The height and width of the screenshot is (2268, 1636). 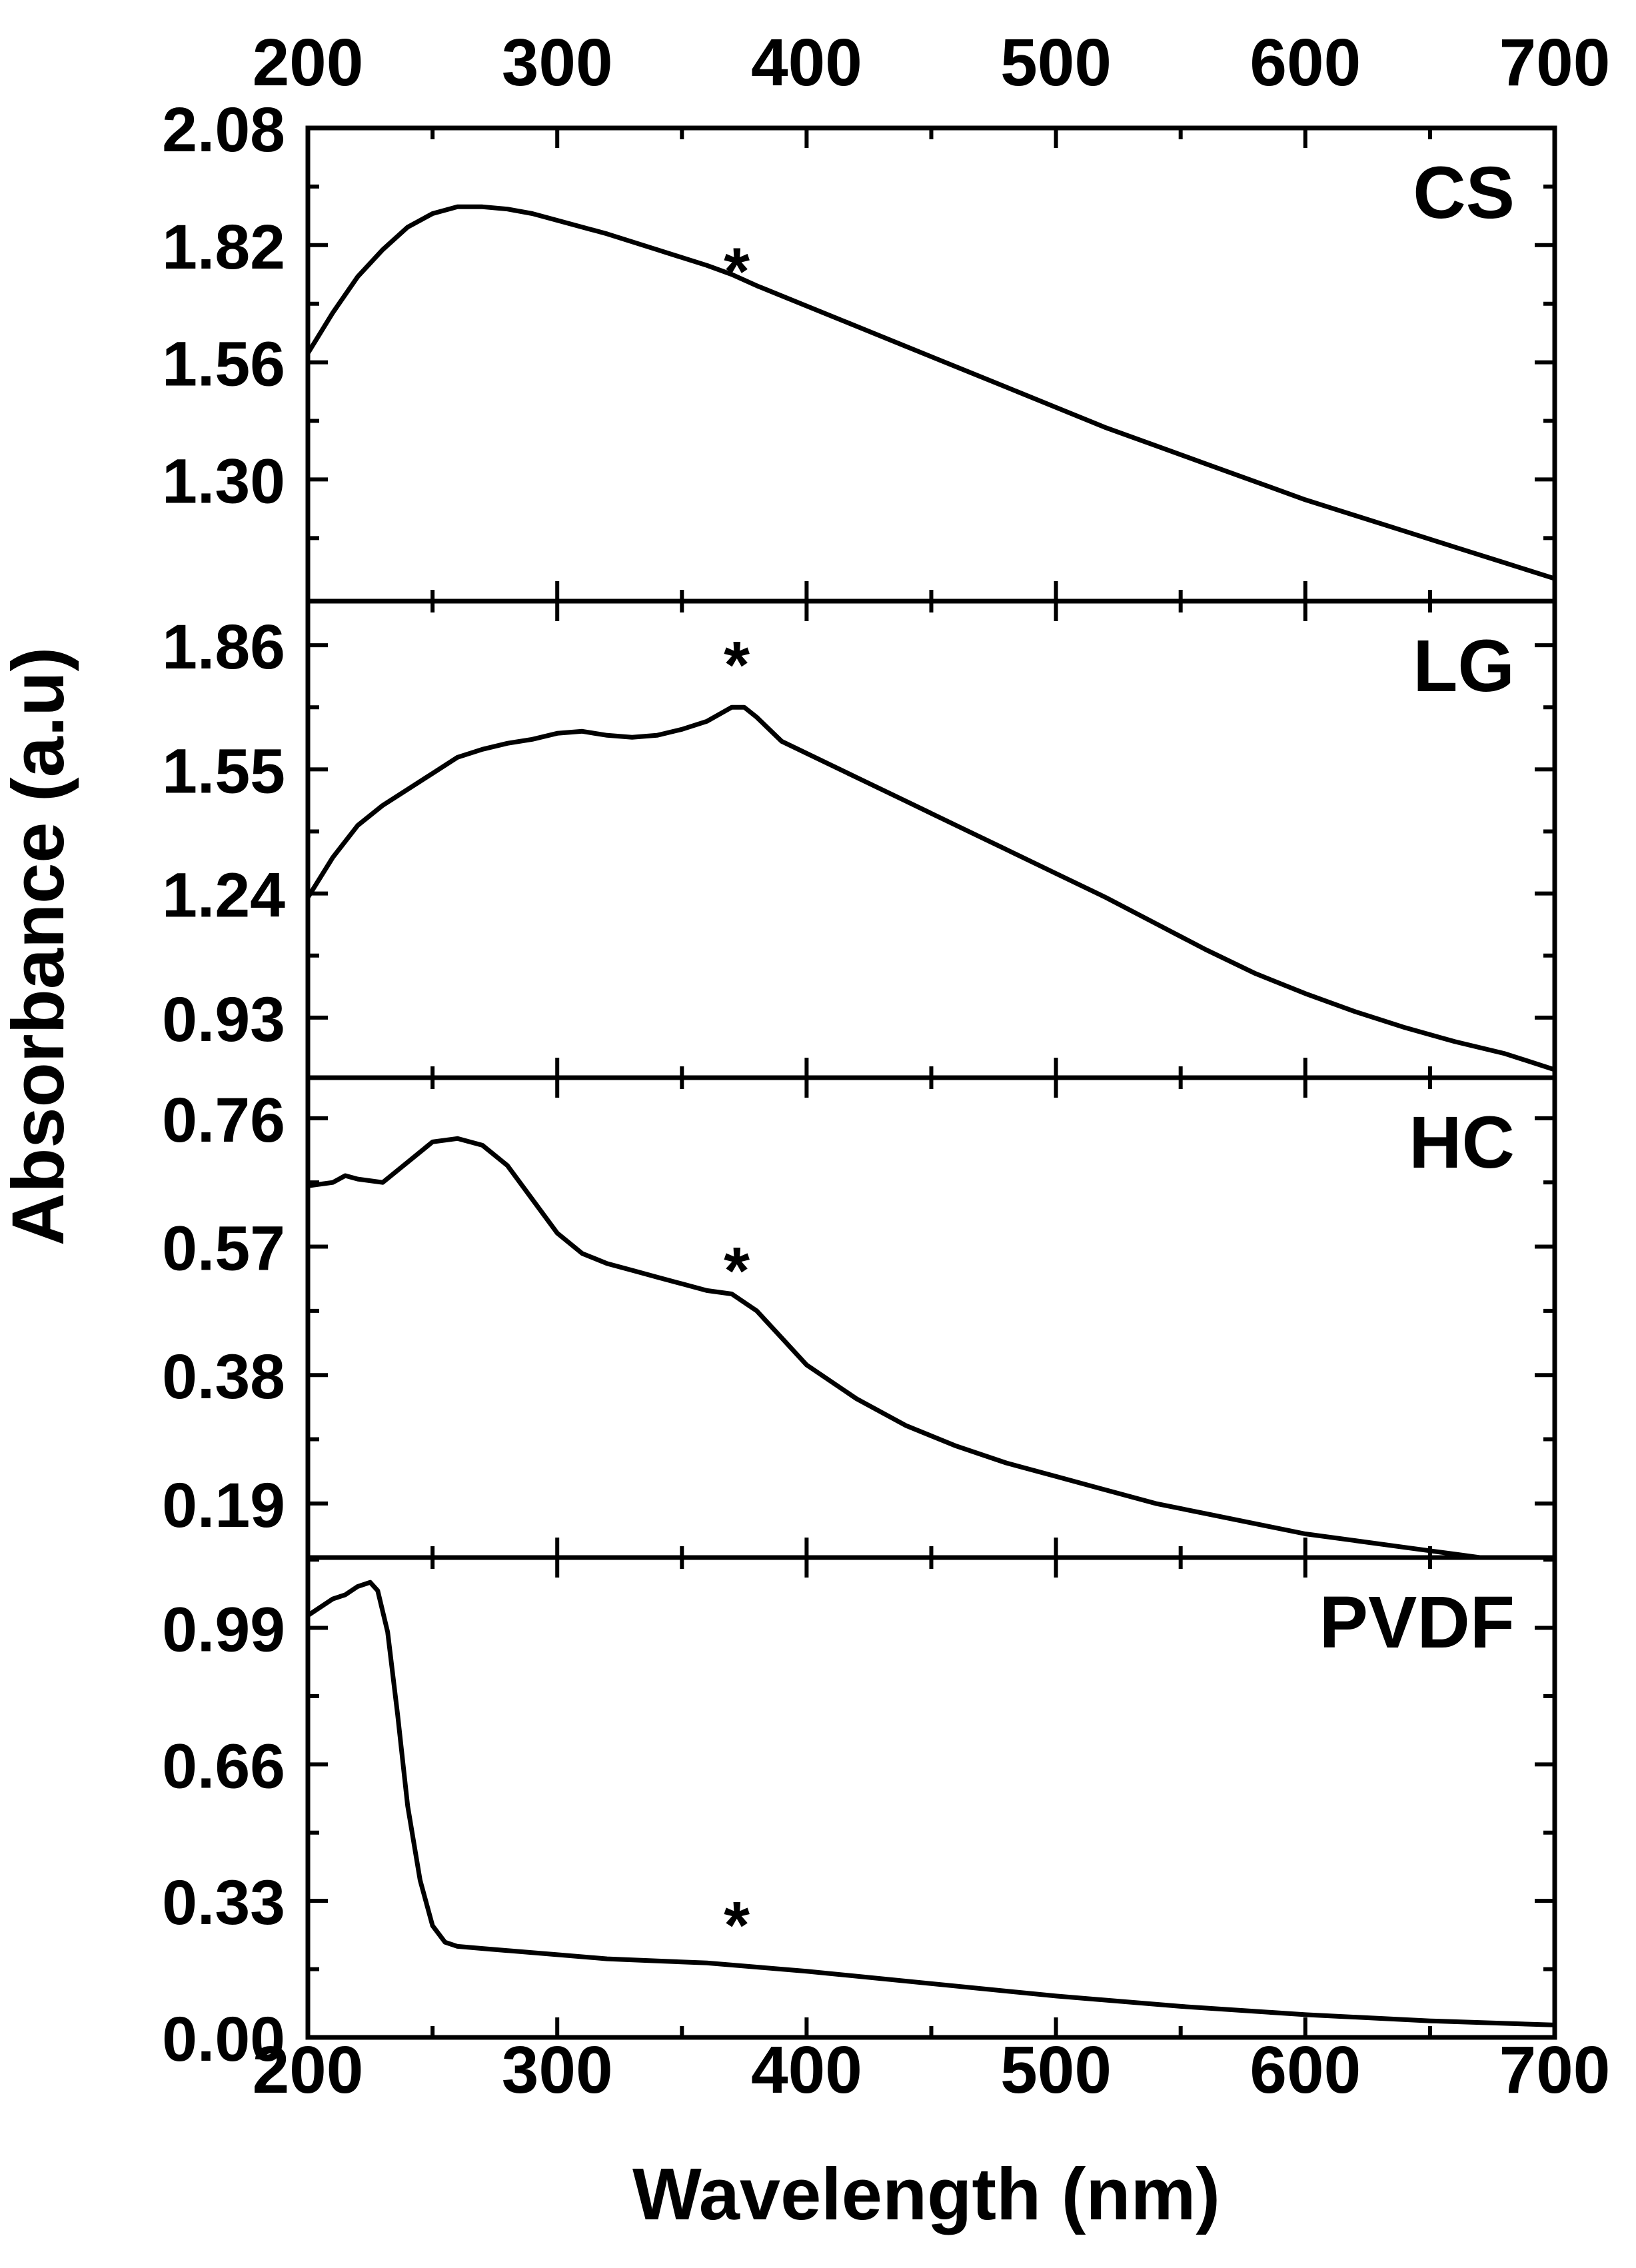 I want to click on panel-label: CS, so click(x=1464, y=193).